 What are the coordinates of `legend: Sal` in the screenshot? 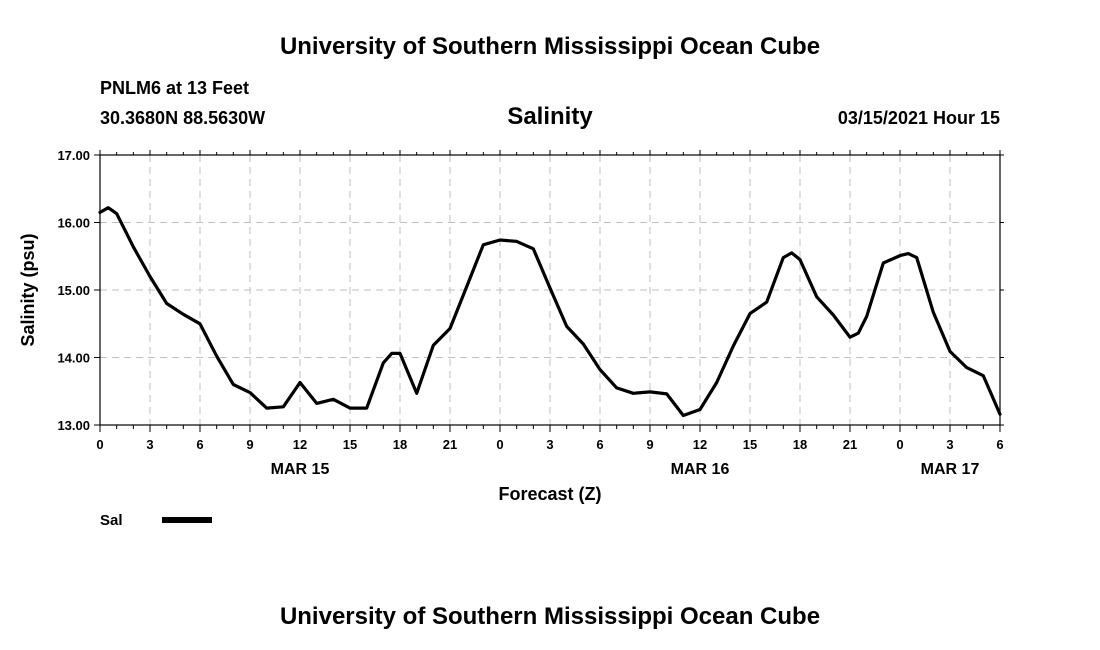 It's located at (156, 520).